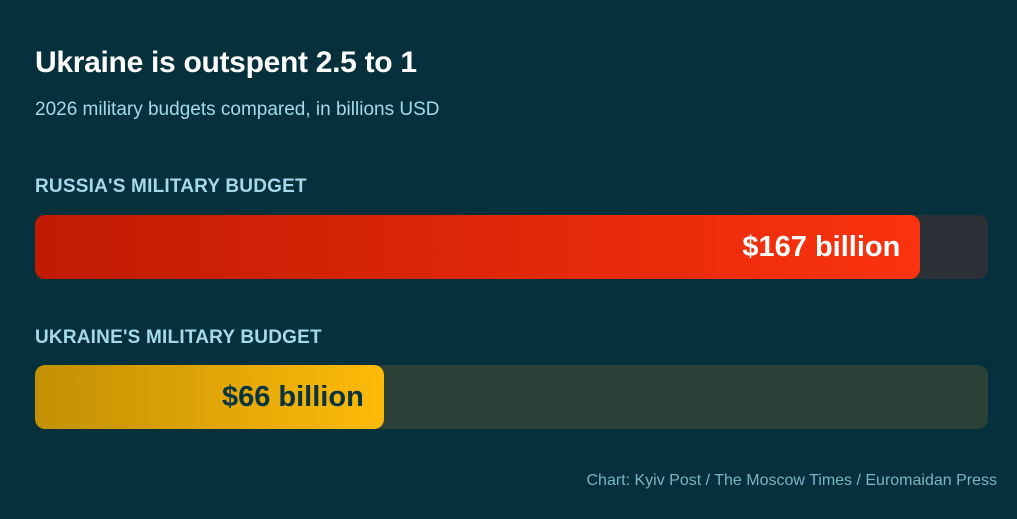 The height and width of the screenshot is (519, 1017). Describe the element at coordinates (511, 397) in the screenshot. I see `bar-track-ukraine: $66 billion` at that location.